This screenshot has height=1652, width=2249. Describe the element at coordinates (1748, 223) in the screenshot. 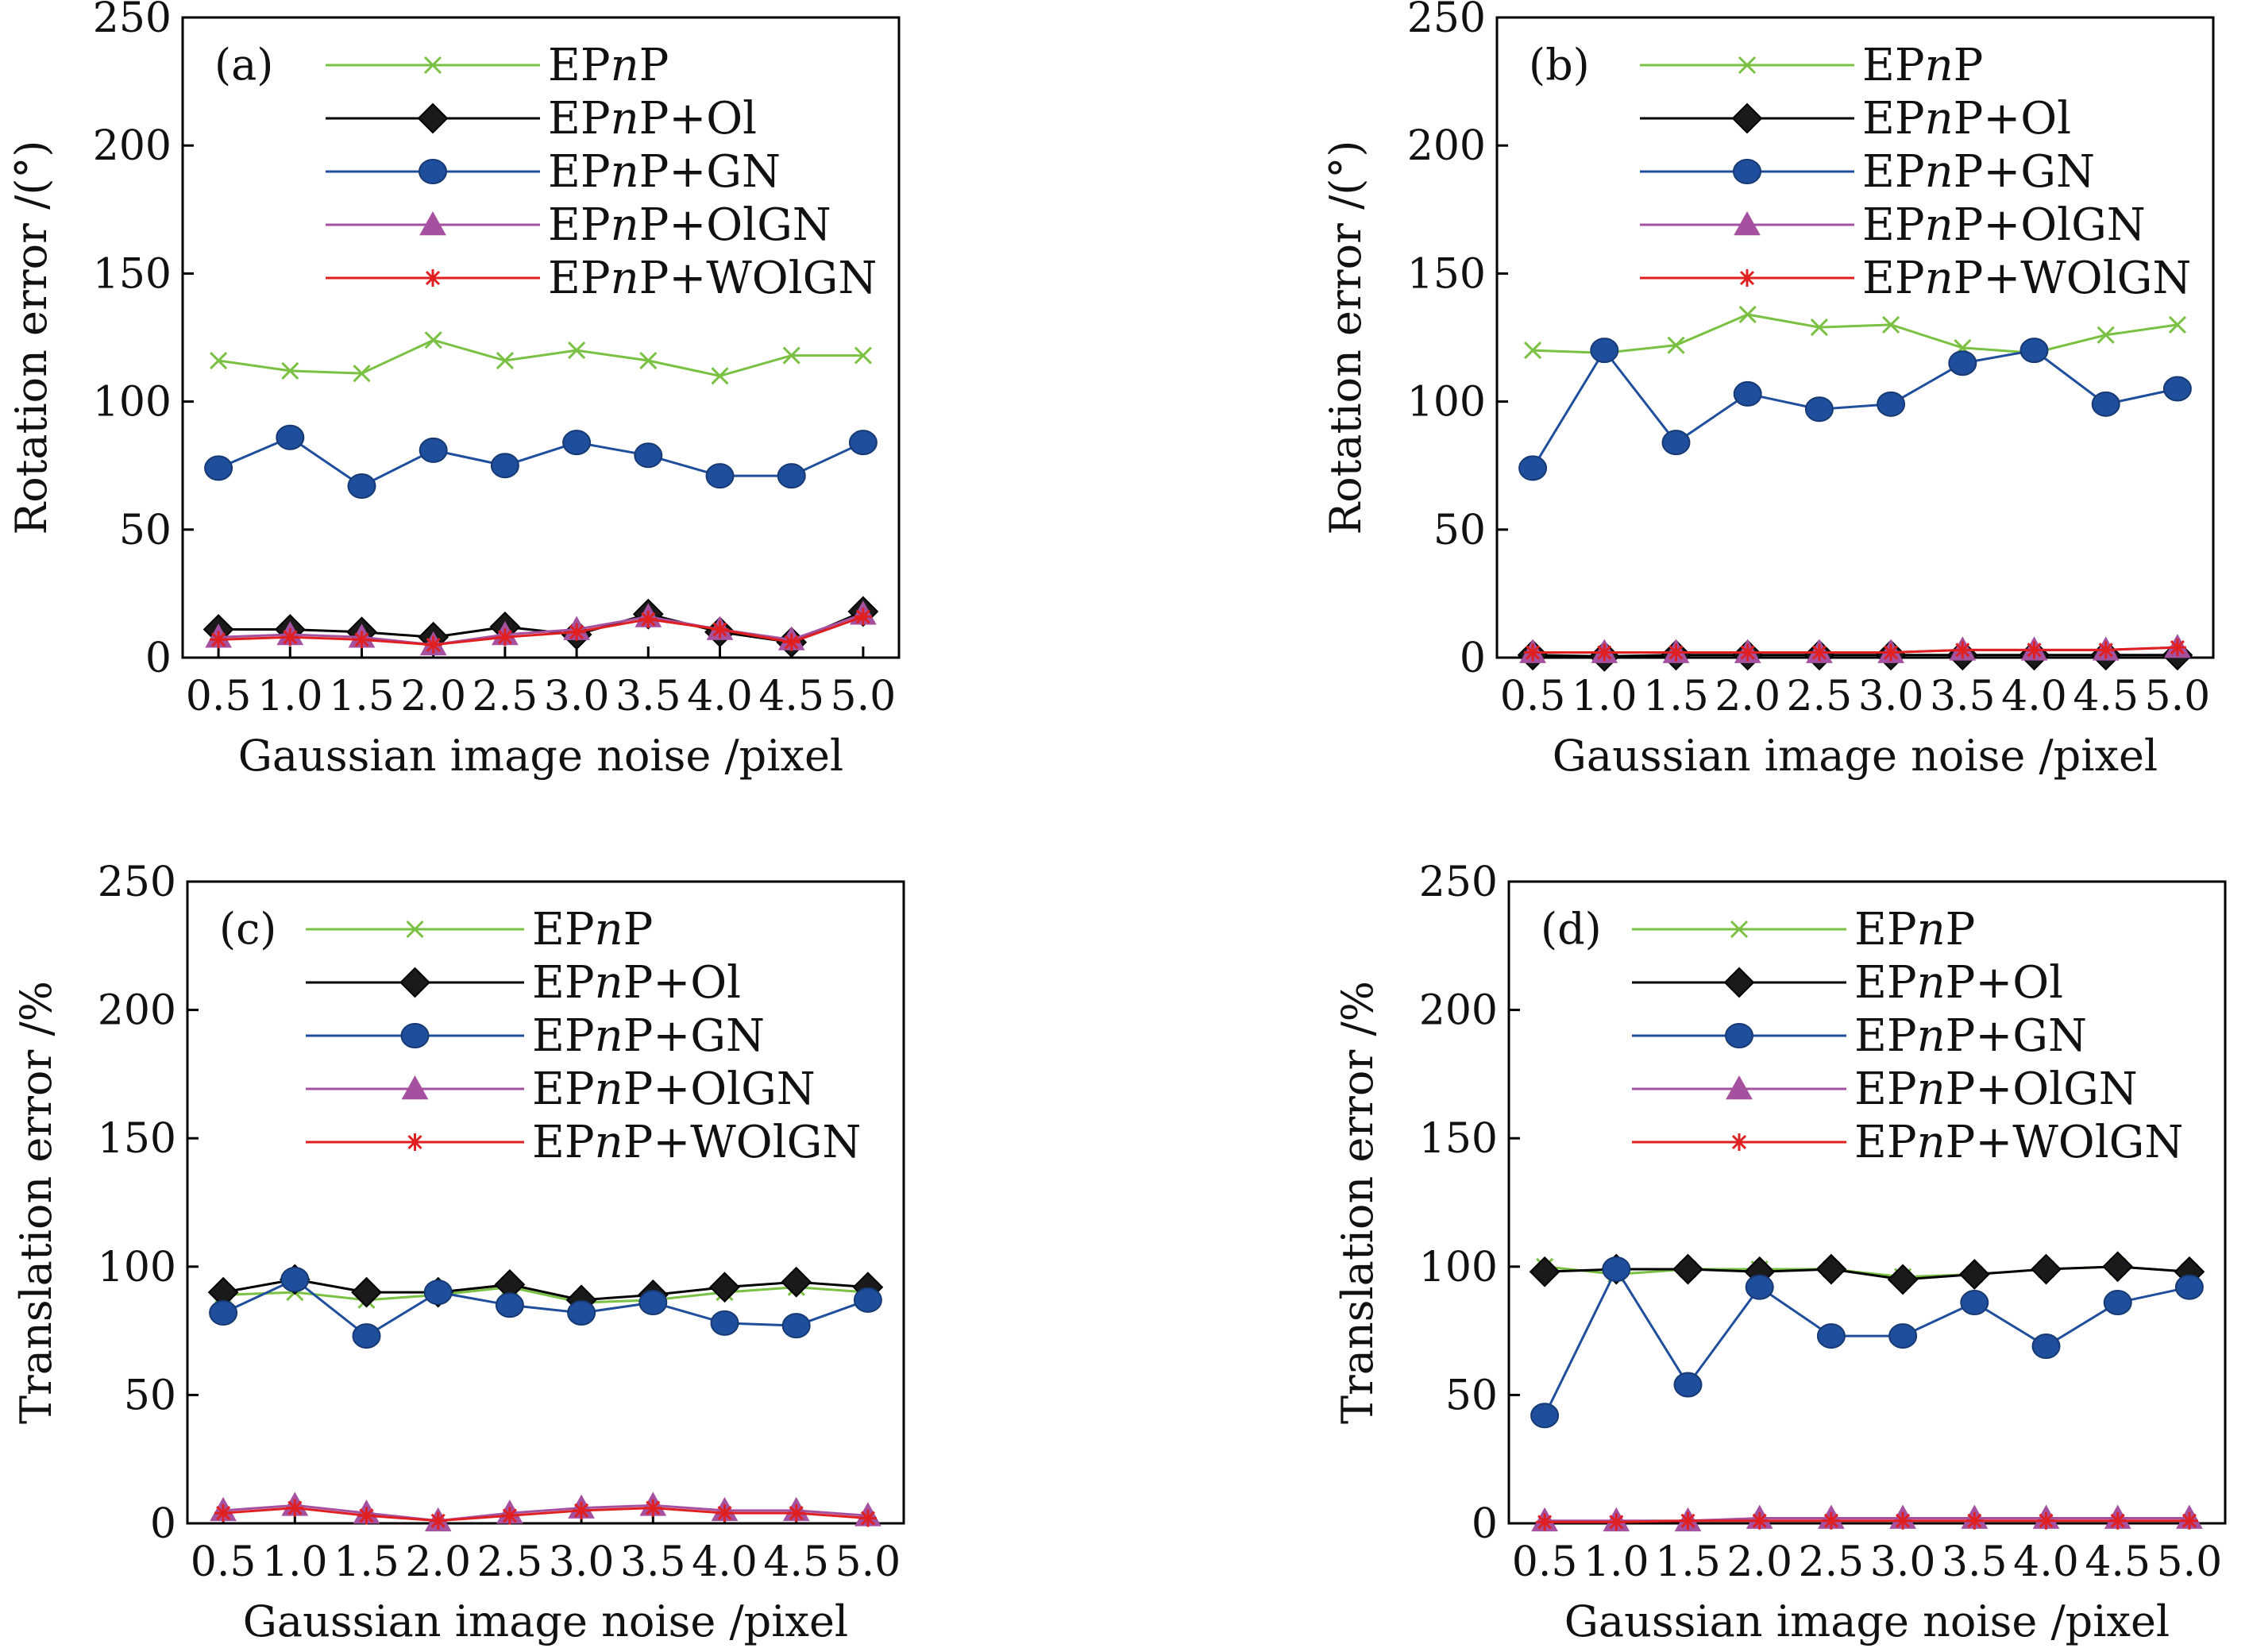

I see `panel-b-legend-marker-epnp-olgn` at that location.